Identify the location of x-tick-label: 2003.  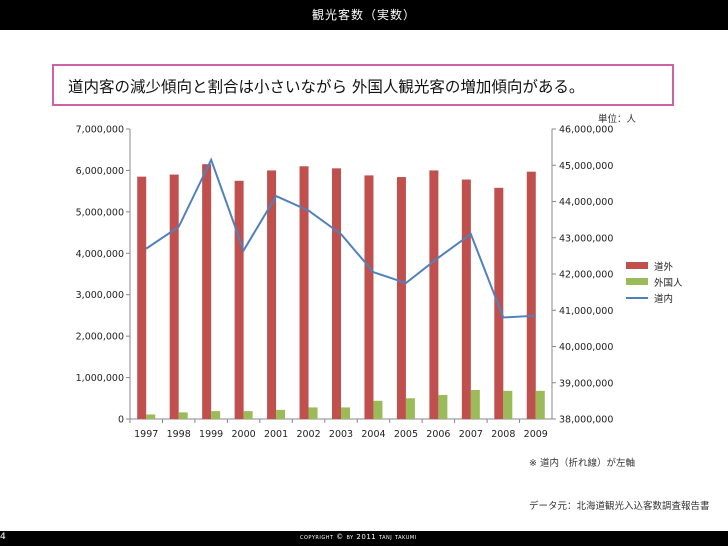
(341, 434).